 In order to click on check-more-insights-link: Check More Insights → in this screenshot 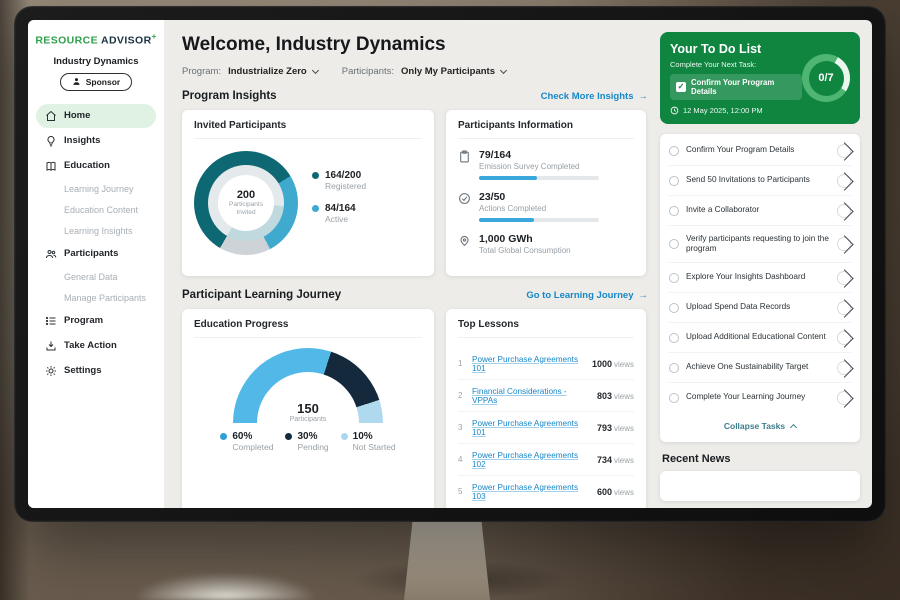, I will do `click(594, 96)`.